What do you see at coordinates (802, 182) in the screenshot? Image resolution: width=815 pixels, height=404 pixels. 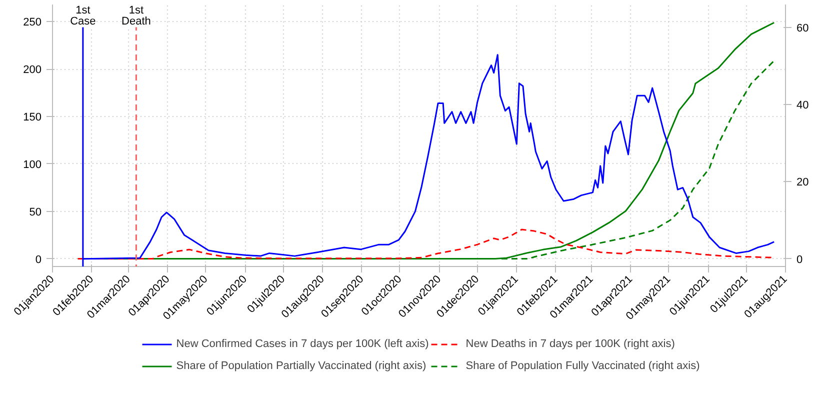 I see `y2-tick-label: 20` at bounding box center [802, 182].